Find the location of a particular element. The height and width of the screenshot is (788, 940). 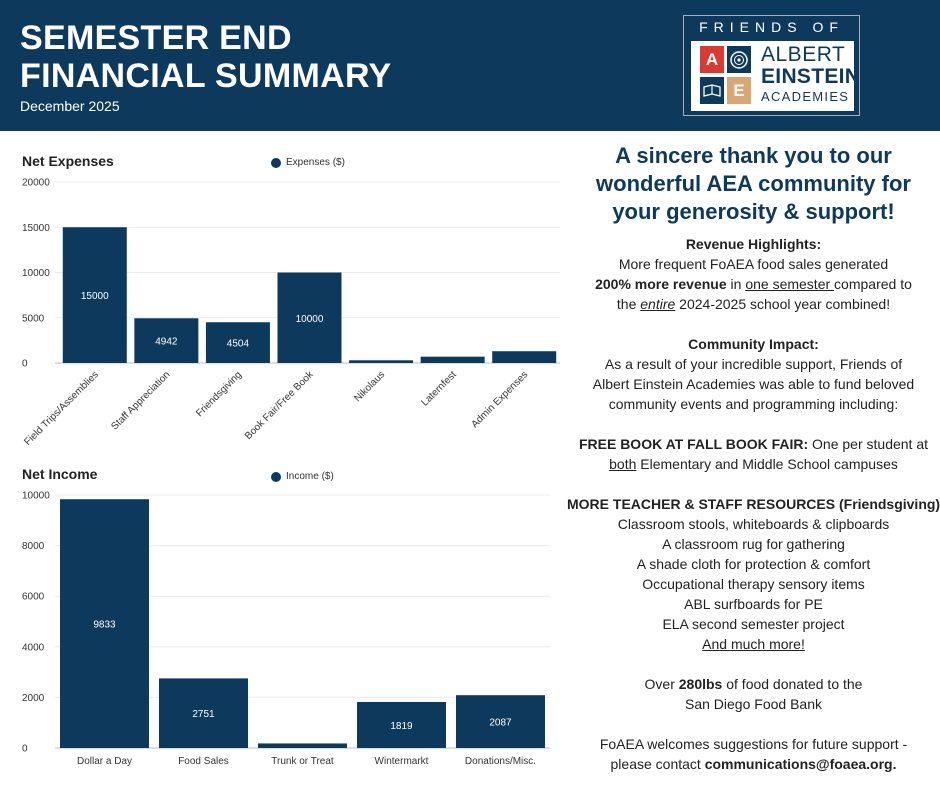

food-donation-line-1: Over 280lbs of food donated to the is located at coordinates (753, 684).